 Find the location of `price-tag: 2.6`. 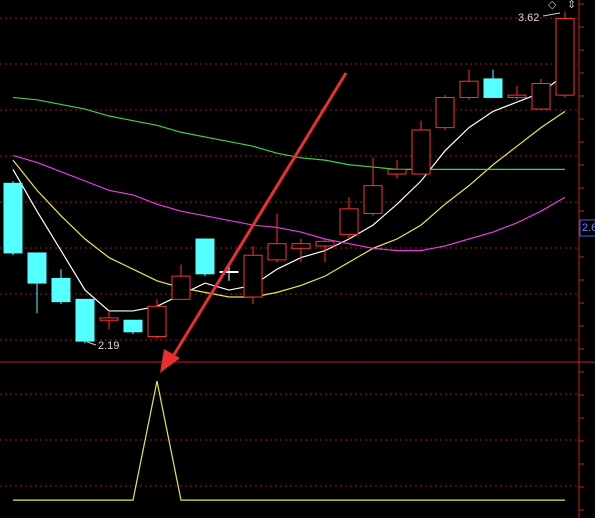

price-tag: 2.6 is located at coordinates (588, 228).